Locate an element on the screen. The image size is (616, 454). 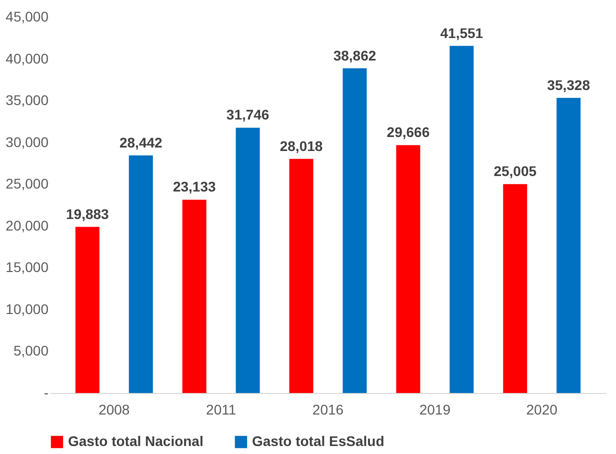
data-label: 35,328 is located at coordinates (568, 84).